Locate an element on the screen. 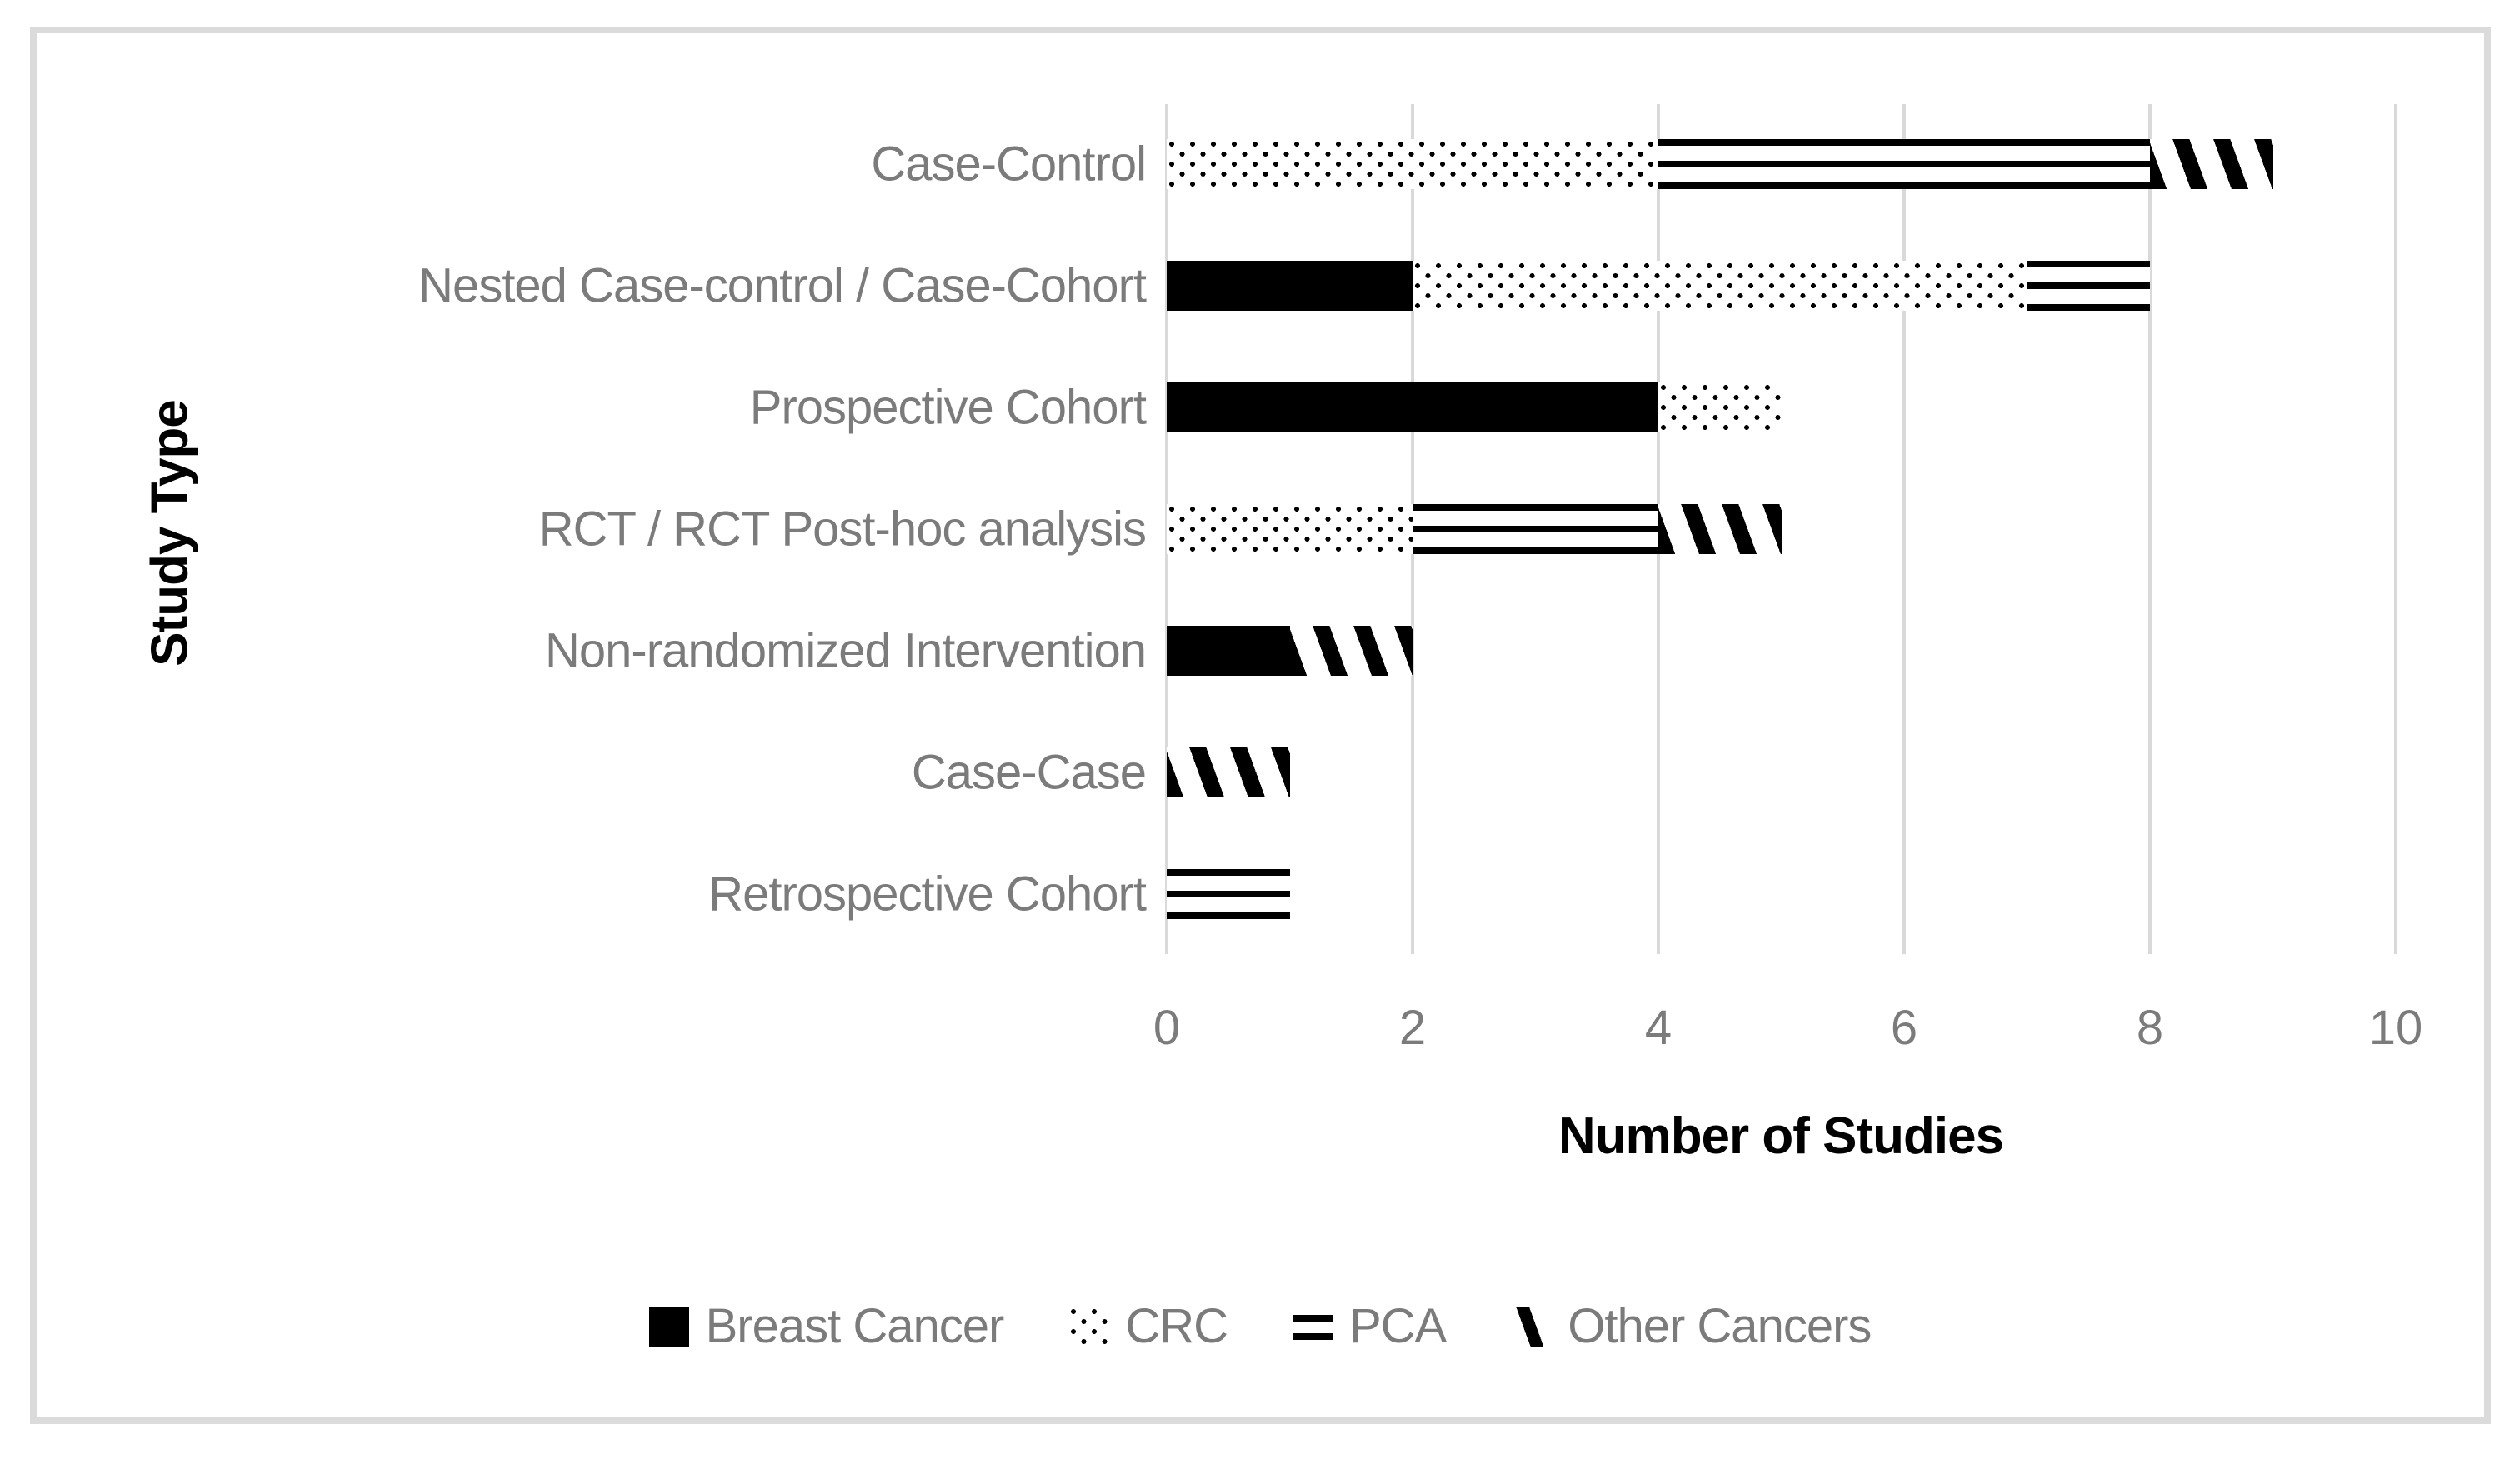 The image size is (2520, 1459). legend-item: Other Cancers is located at coordinates (1691, 1326).